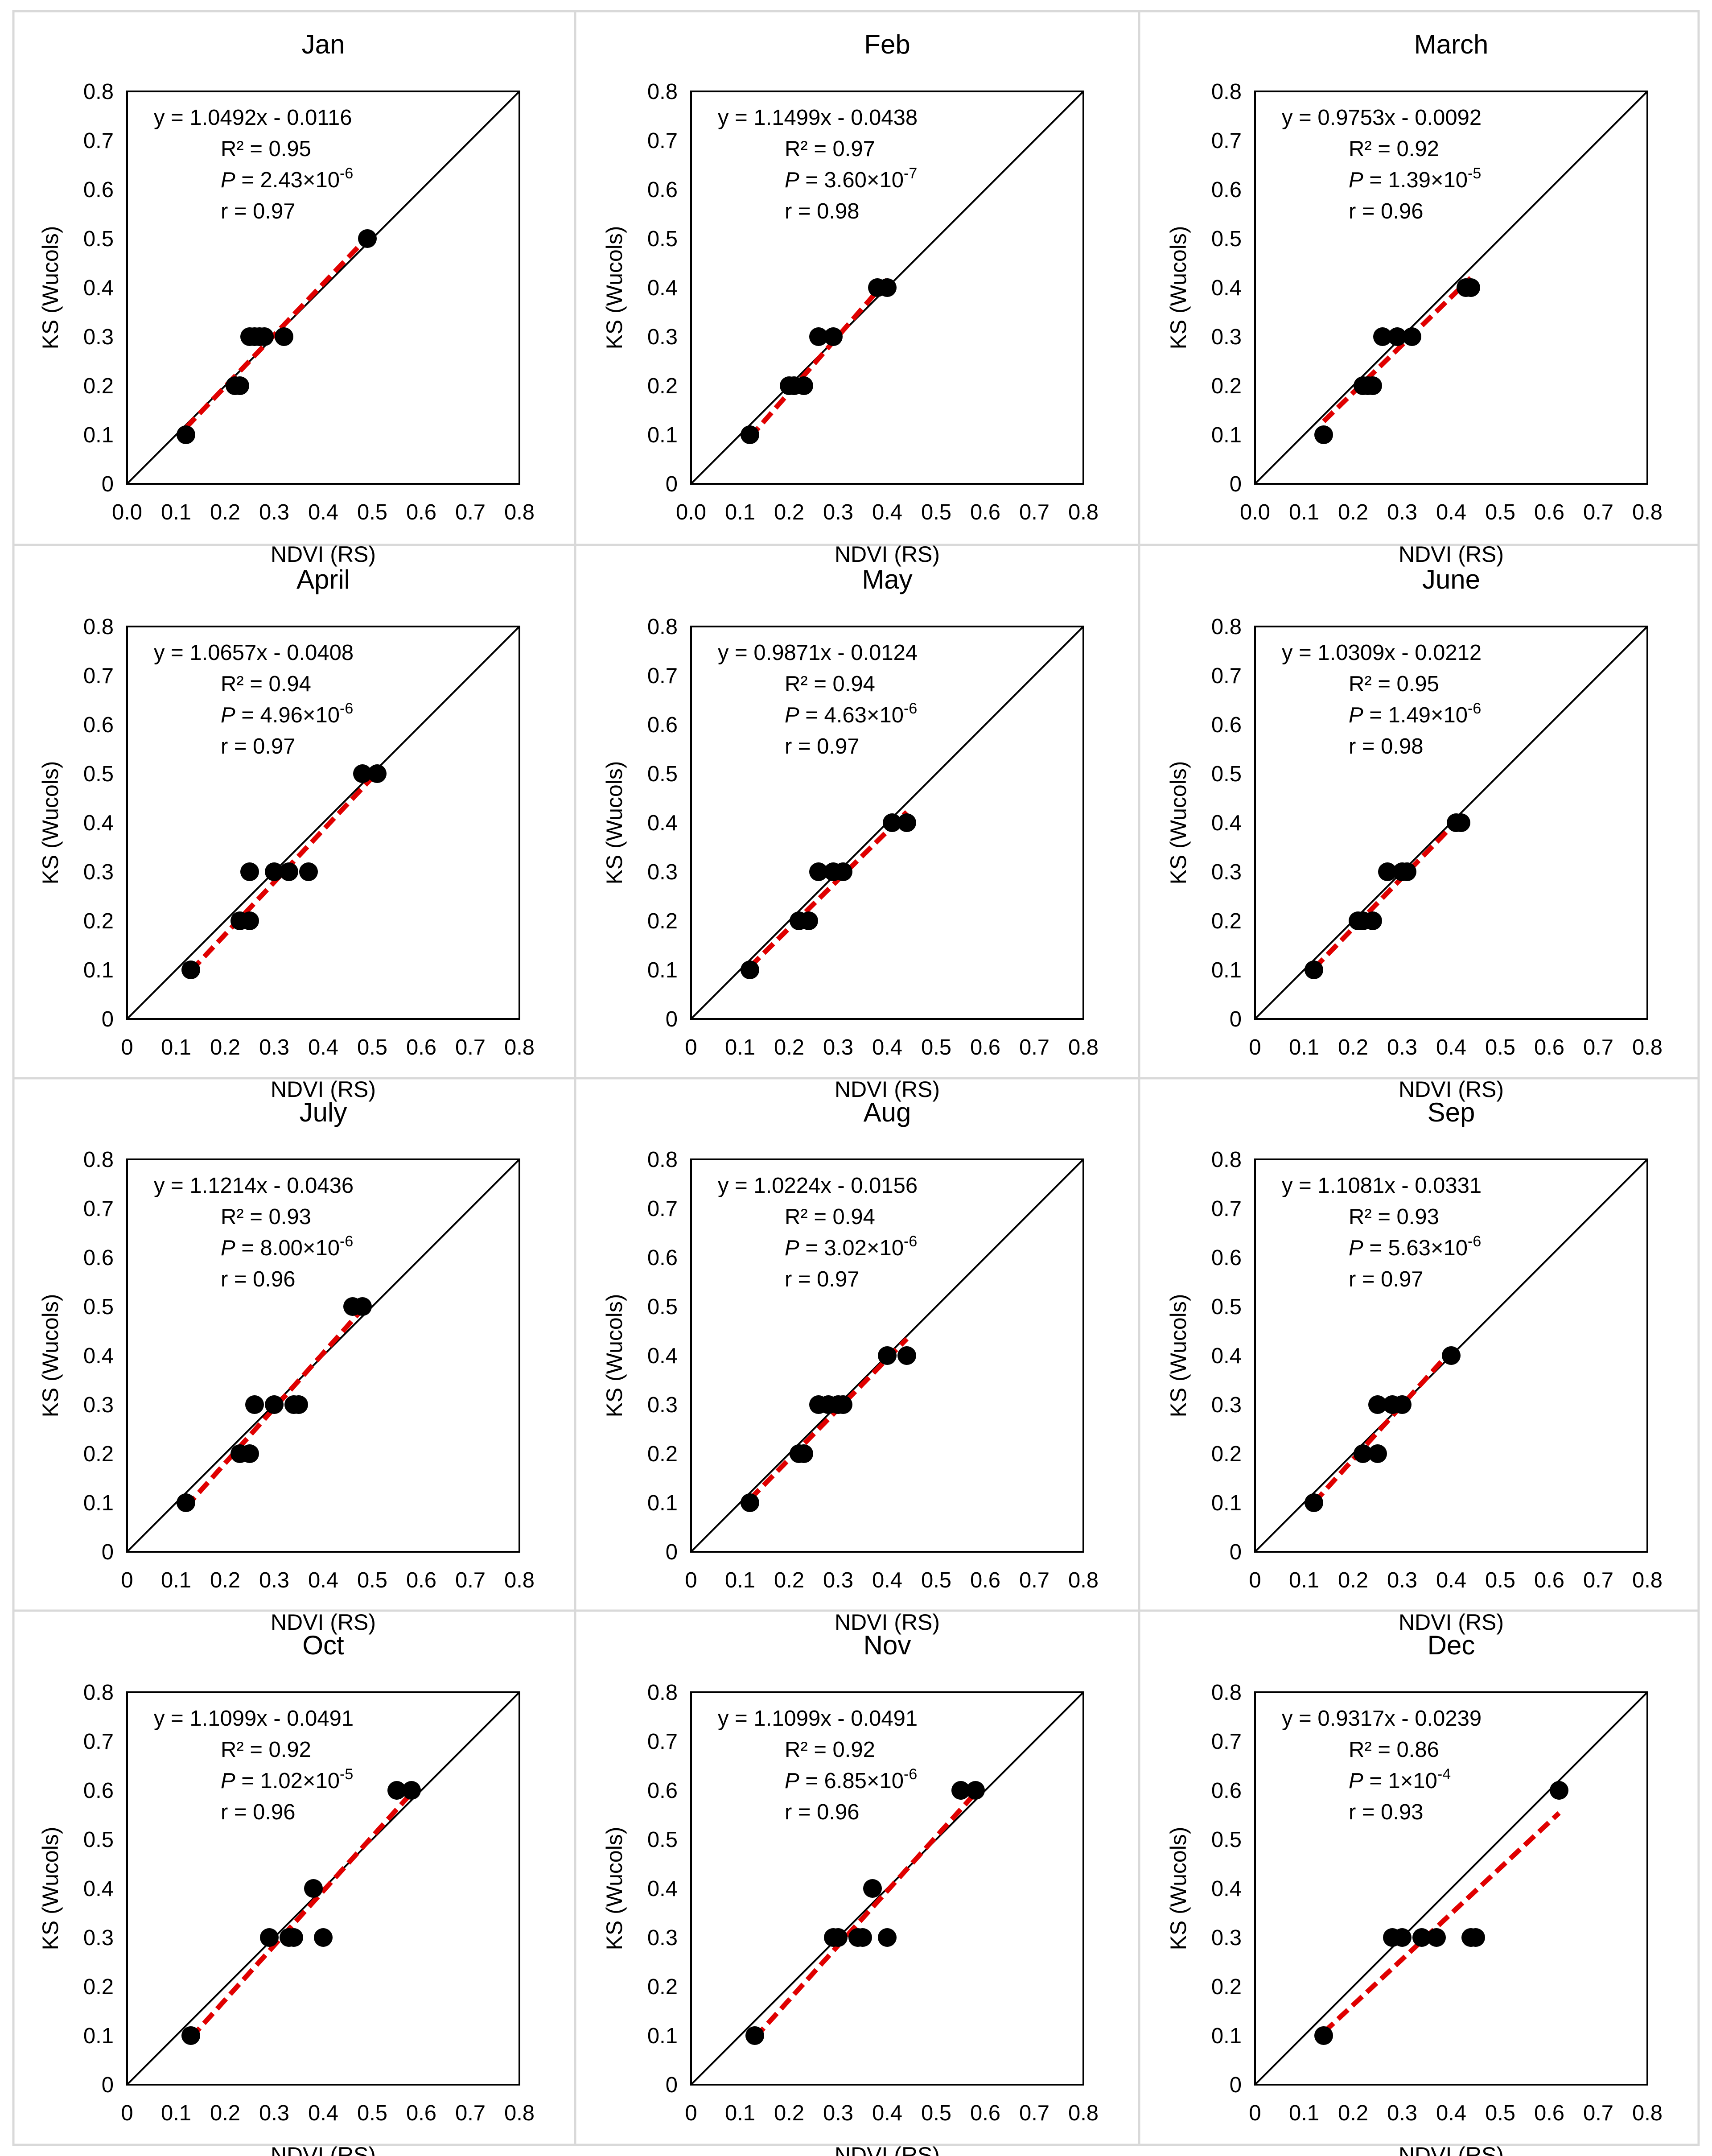 The height and width of the screenshot is (2156, 1712). What do you see at coordinates (1386, 1812) in the screenshot?
I see `correlation-r-label: r = 0.93` at bounding box center [1386, 1812].